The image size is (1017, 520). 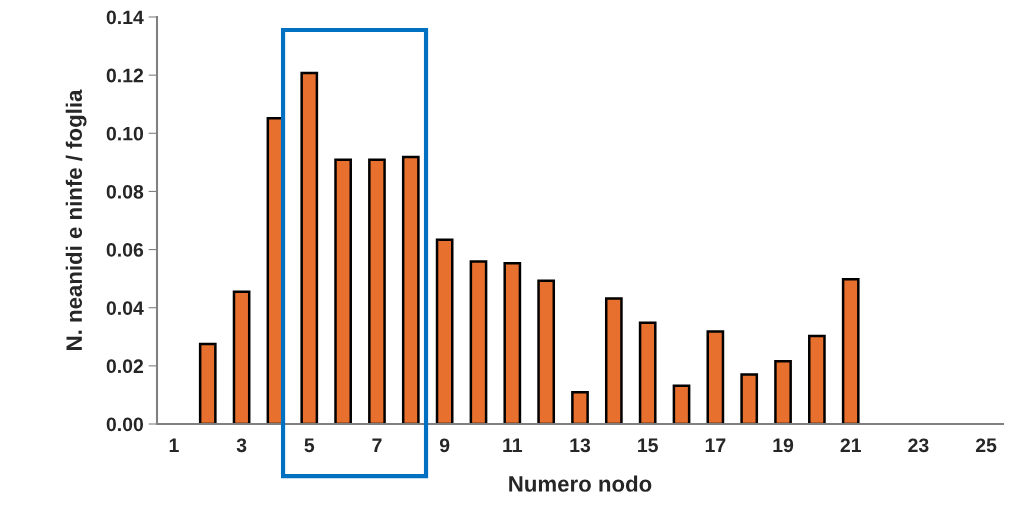 I want to click on x-tick-label: 17, so click(x=715, y=445).